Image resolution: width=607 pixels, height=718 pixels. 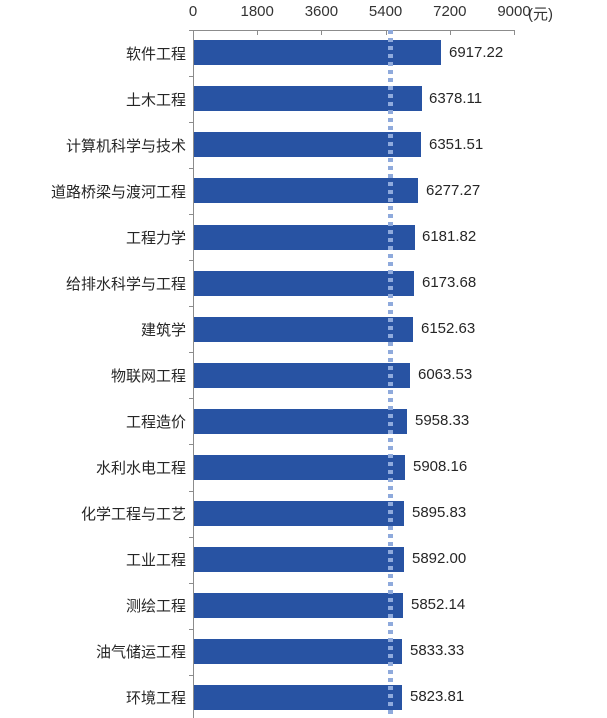 What do you see at coordinates (354, 30) in the screenshot?
I see `plot-border-top` at bounding box center [354, 30].